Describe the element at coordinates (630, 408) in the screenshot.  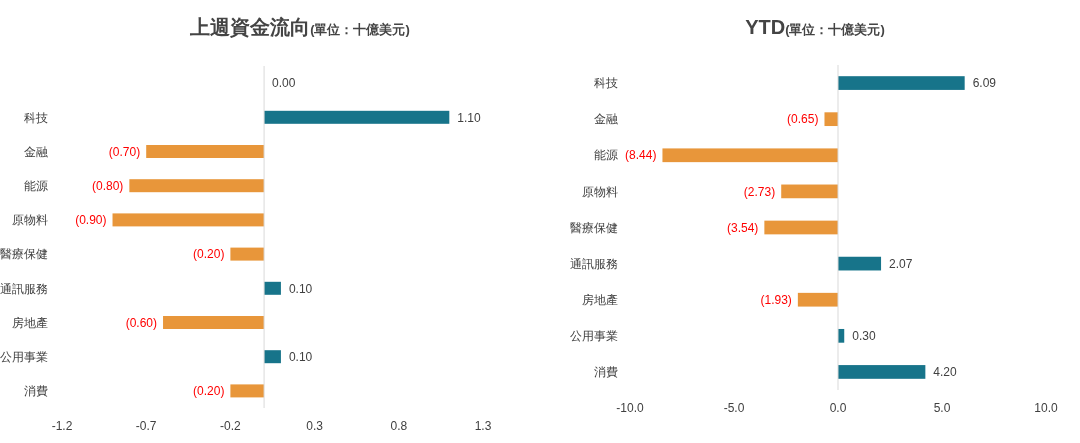
I see `x-tick-label: -10.0` at that location.